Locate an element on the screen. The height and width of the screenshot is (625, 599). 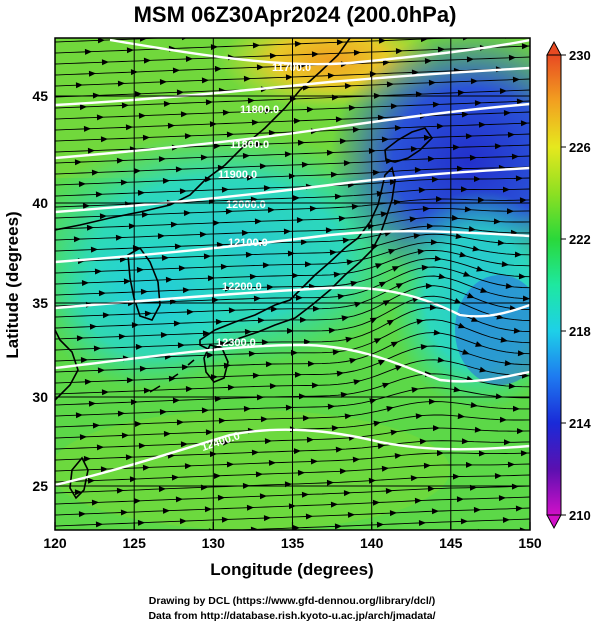
colorbar-tick-label: 218 is located at coordinates (580, 331).